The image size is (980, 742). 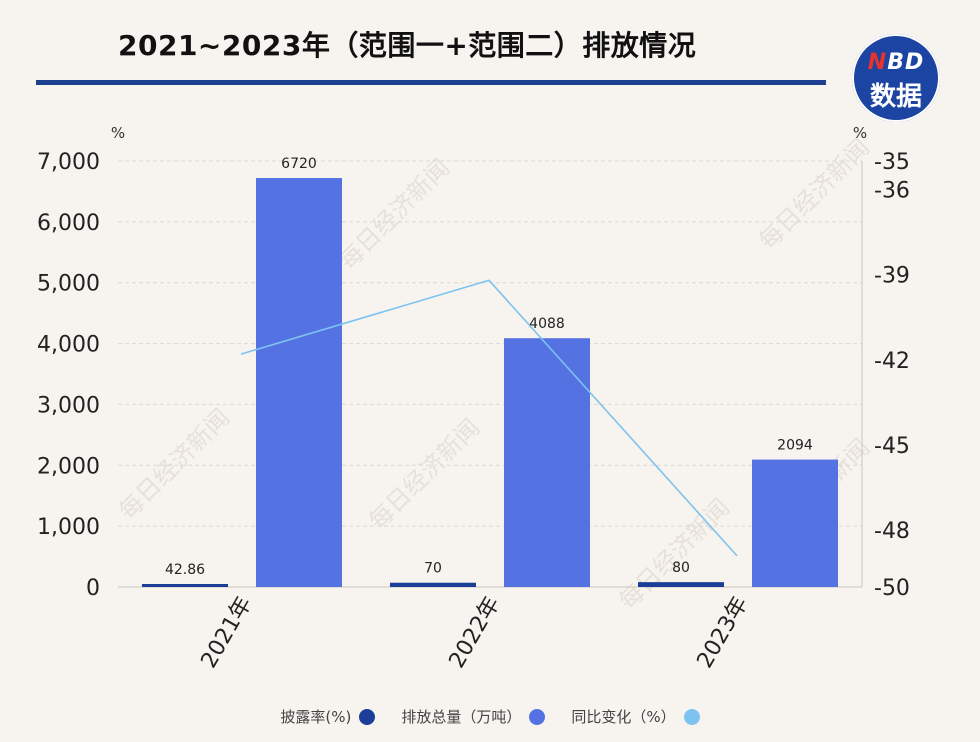 What do you see at coordinates (892, 531) in the screenshot?
I see `right-axis-tick-label: -48` at bounding box center [892, 531].